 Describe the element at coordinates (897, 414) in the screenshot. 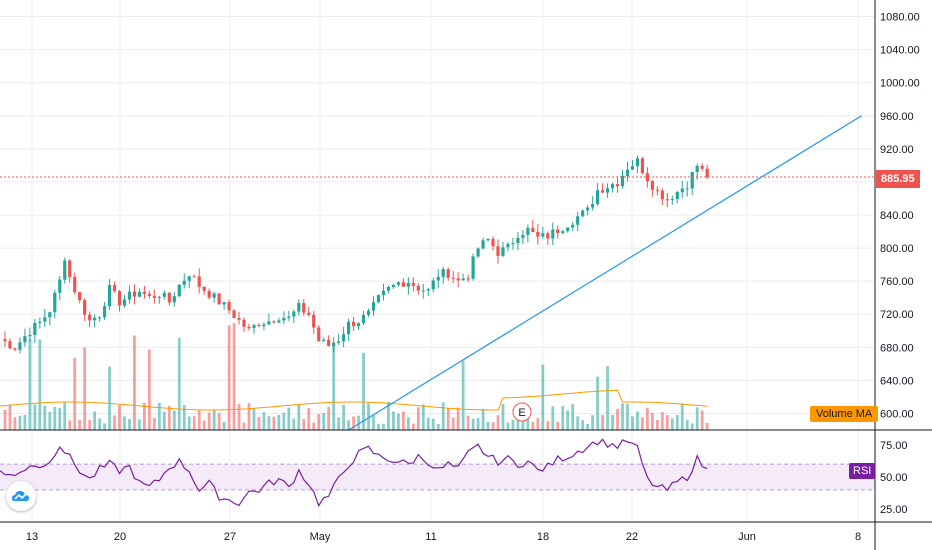

I see `y-tick-label: 600.00` at that location.